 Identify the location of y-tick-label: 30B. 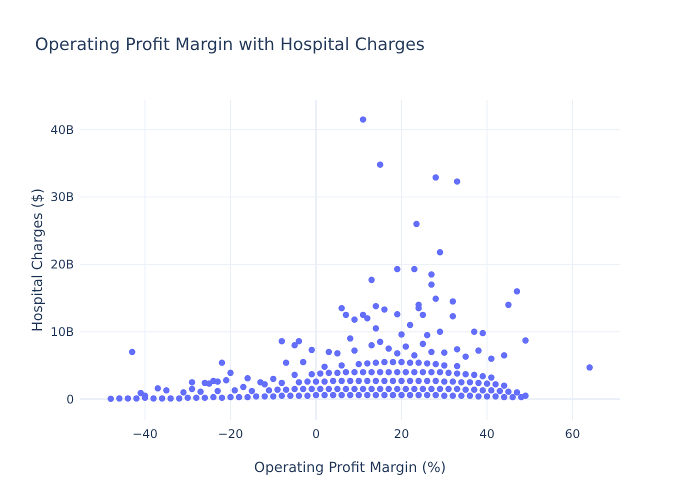
(62, 197).